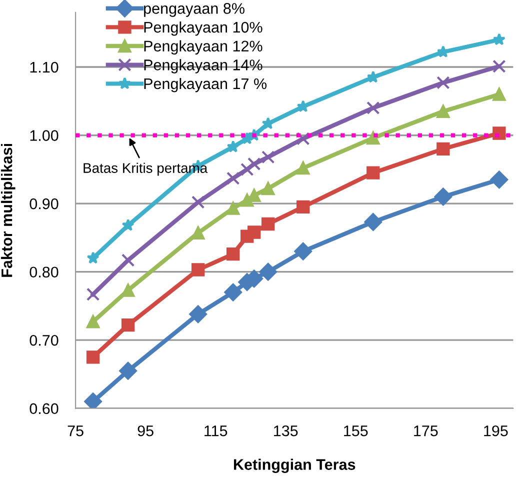 This screenshot has height=495, width=521. What do you see at coordinates (8, 210) in the screenshot?
I see `y-axis-title: Faktor multiplikasi` at bounding box center [8, 210].